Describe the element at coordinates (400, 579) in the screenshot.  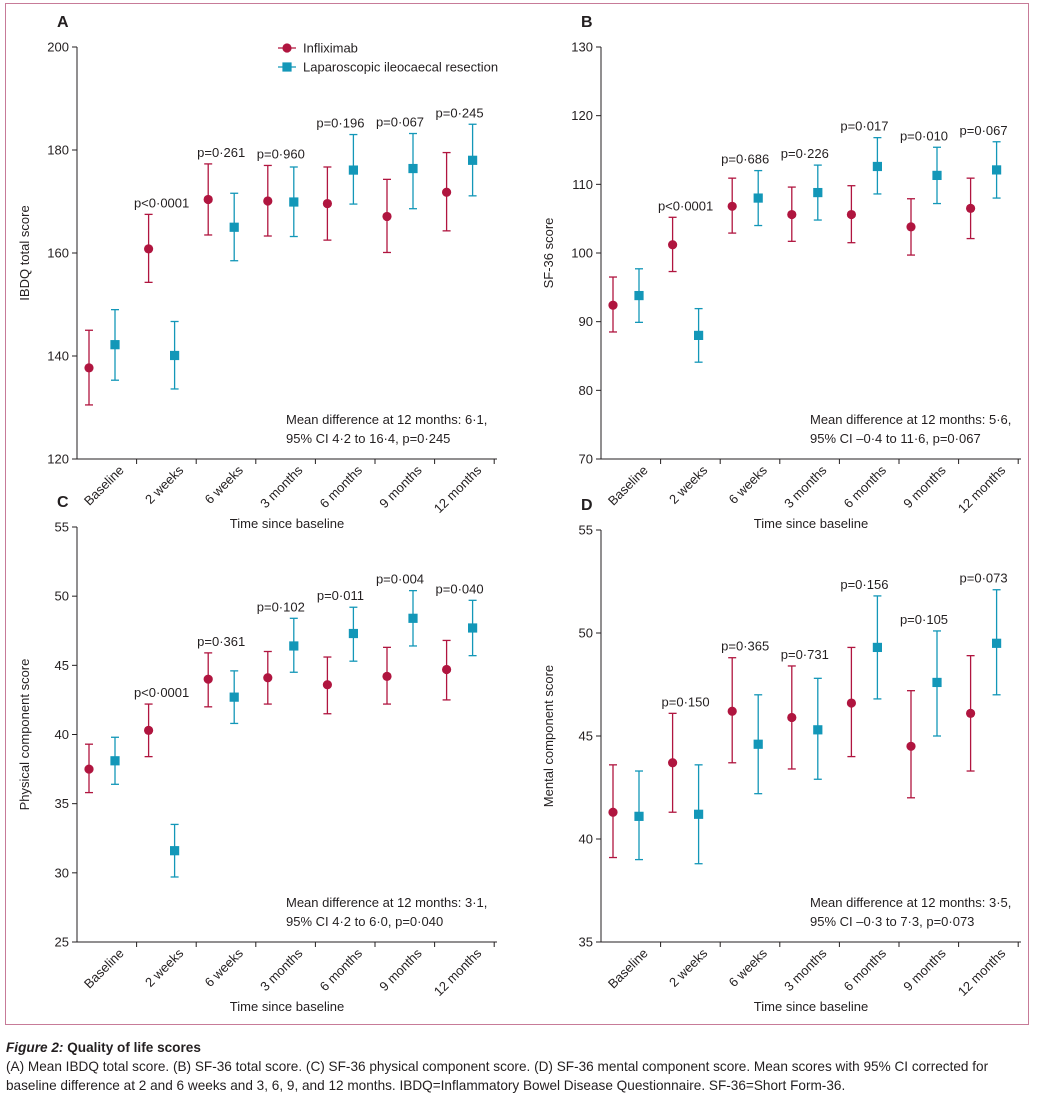
I see `p-value-label: p=0·004` at that location.